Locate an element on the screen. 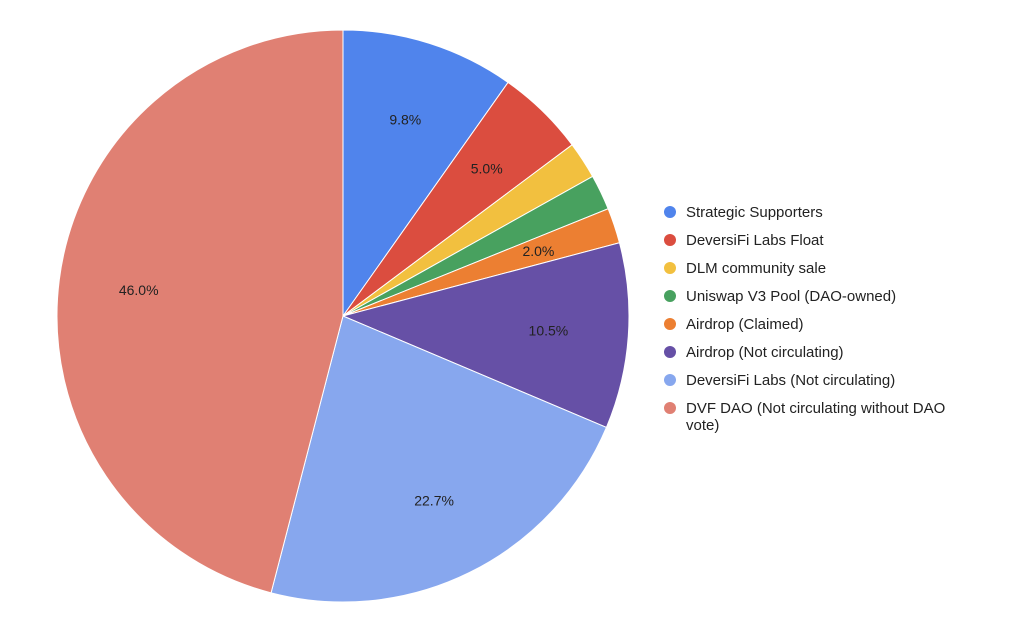  pie-slice-airdrop-not-circulating is located at coordinates (485, 335).